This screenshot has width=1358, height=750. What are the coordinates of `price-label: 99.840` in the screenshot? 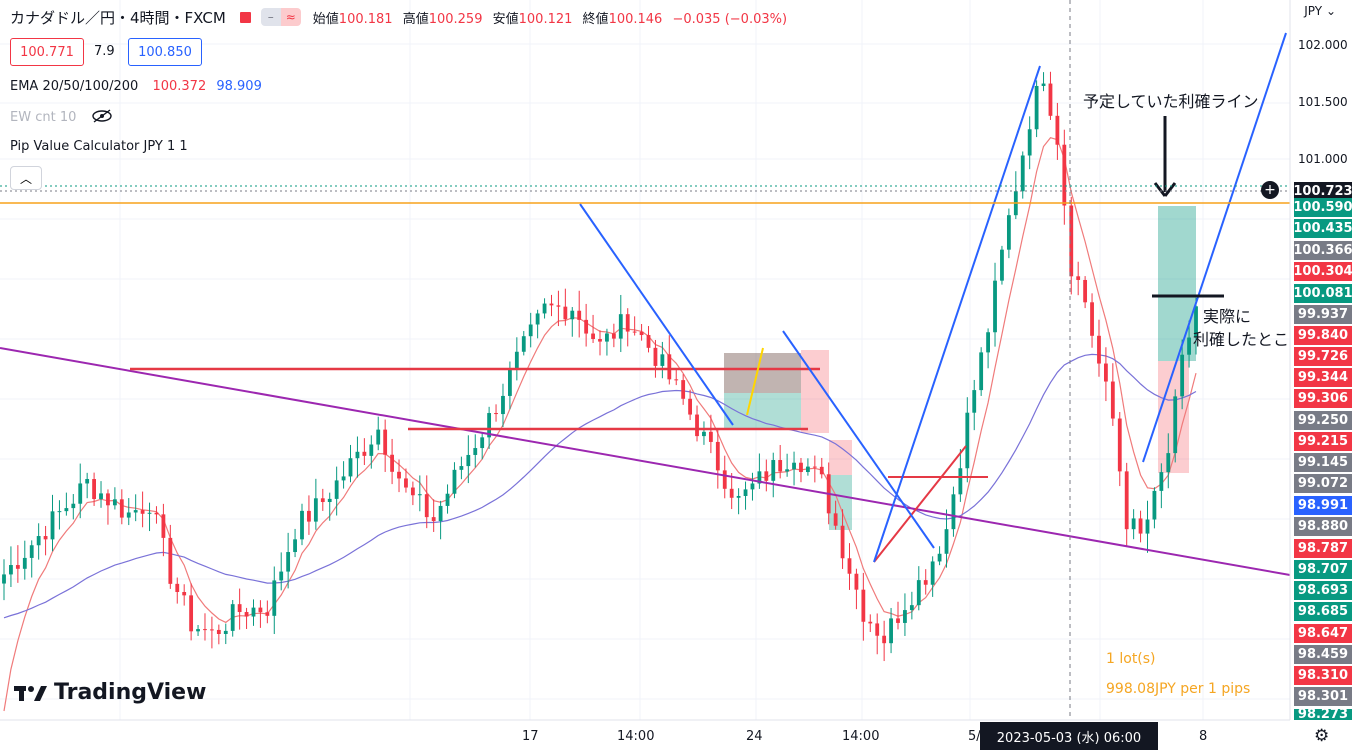 It's located at (1323, 335).